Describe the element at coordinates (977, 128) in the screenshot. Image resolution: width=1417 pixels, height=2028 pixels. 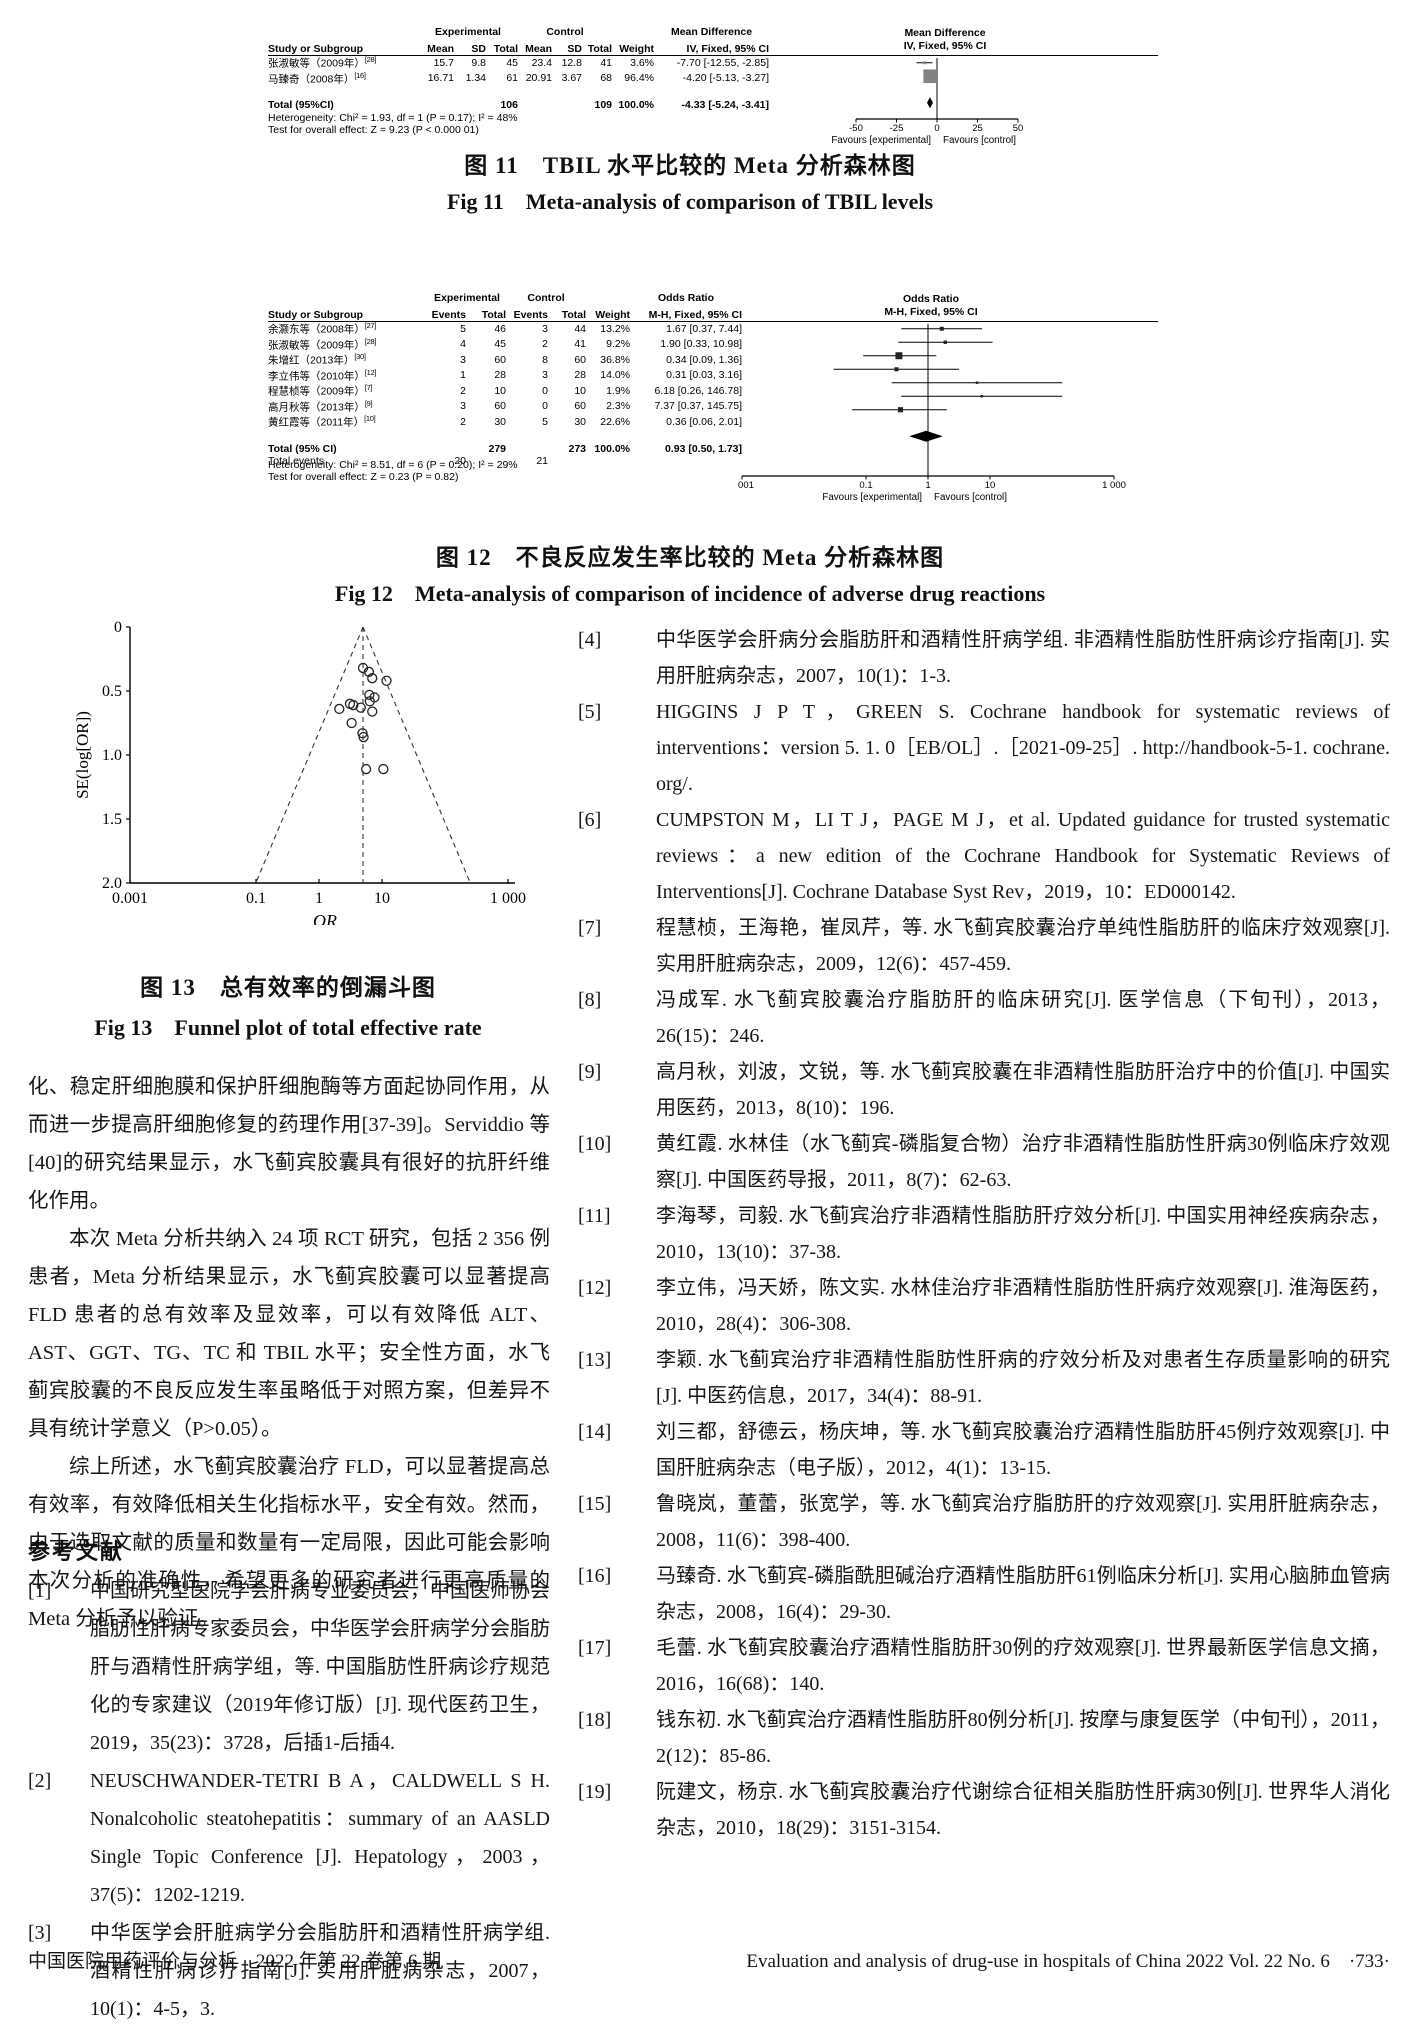
I see `svg-text: 25` at that location.